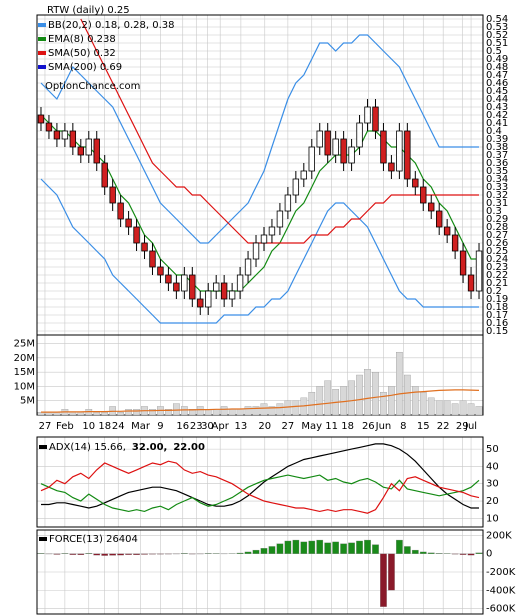  Describe the element at coordinates (492, 449) in the screenshot. I see `y-tick-label: 50` at that location.